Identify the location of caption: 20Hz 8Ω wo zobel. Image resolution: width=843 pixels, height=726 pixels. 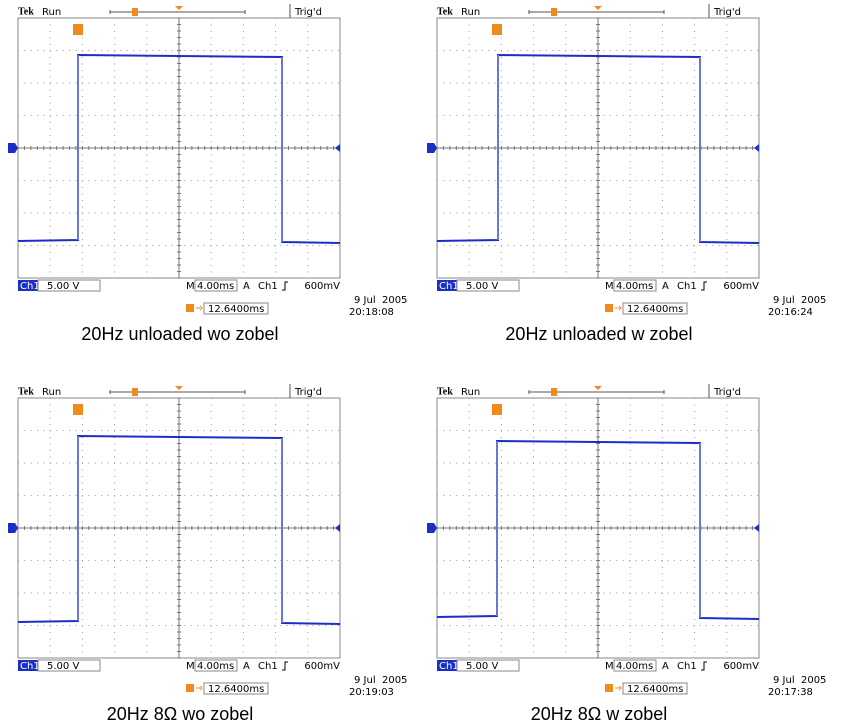
(180, 714).